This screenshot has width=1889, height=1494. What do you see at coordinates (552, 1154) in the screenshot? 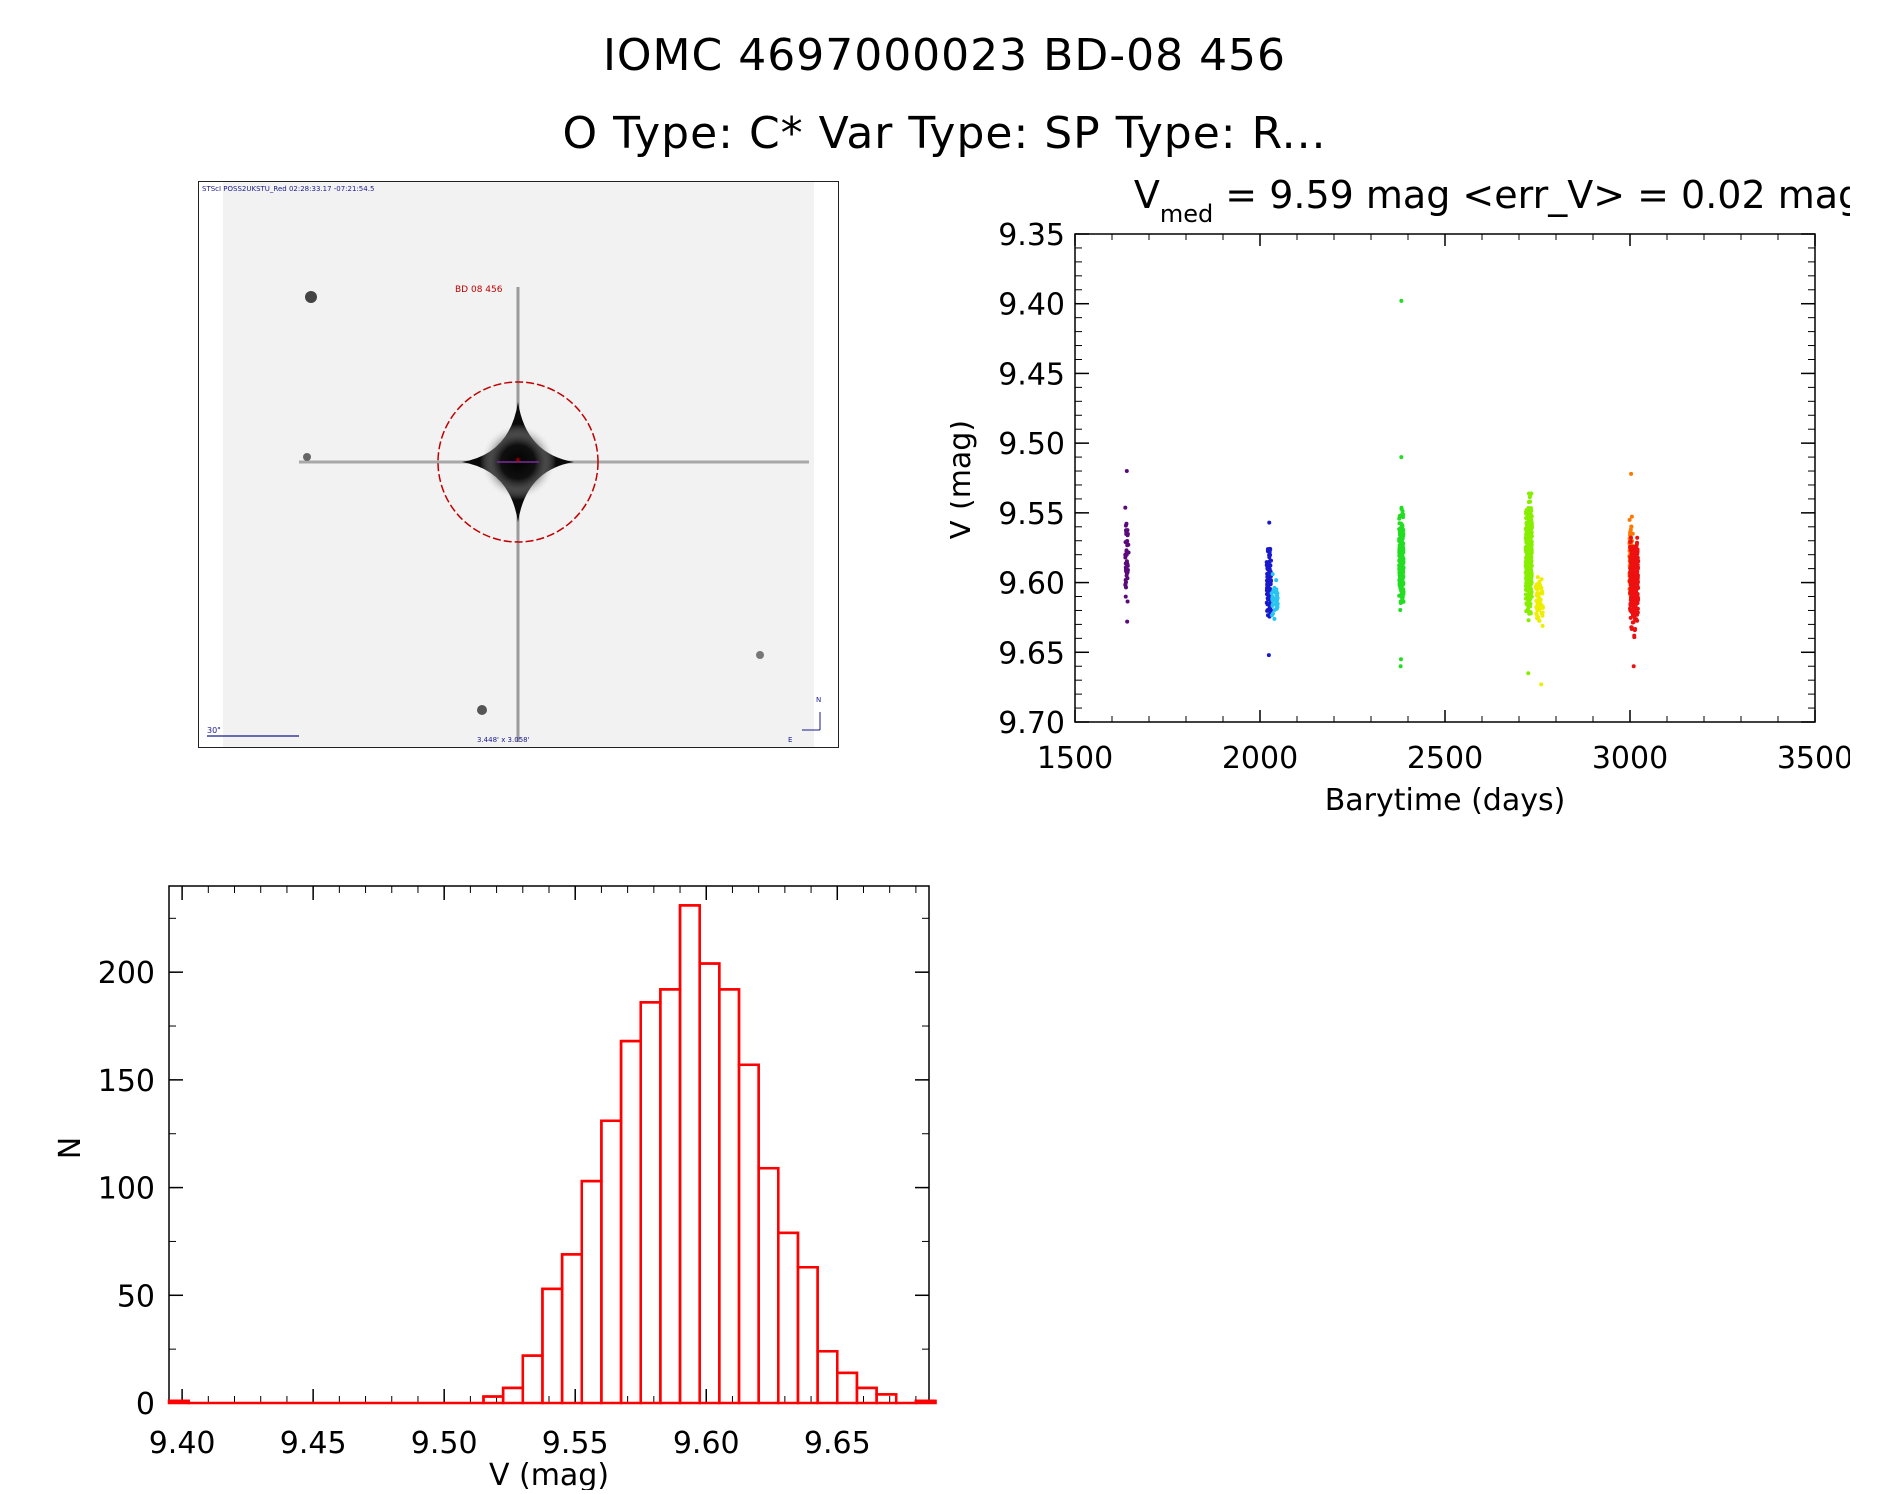
I see `histogram-outline` at bounding box center [552, 1154].